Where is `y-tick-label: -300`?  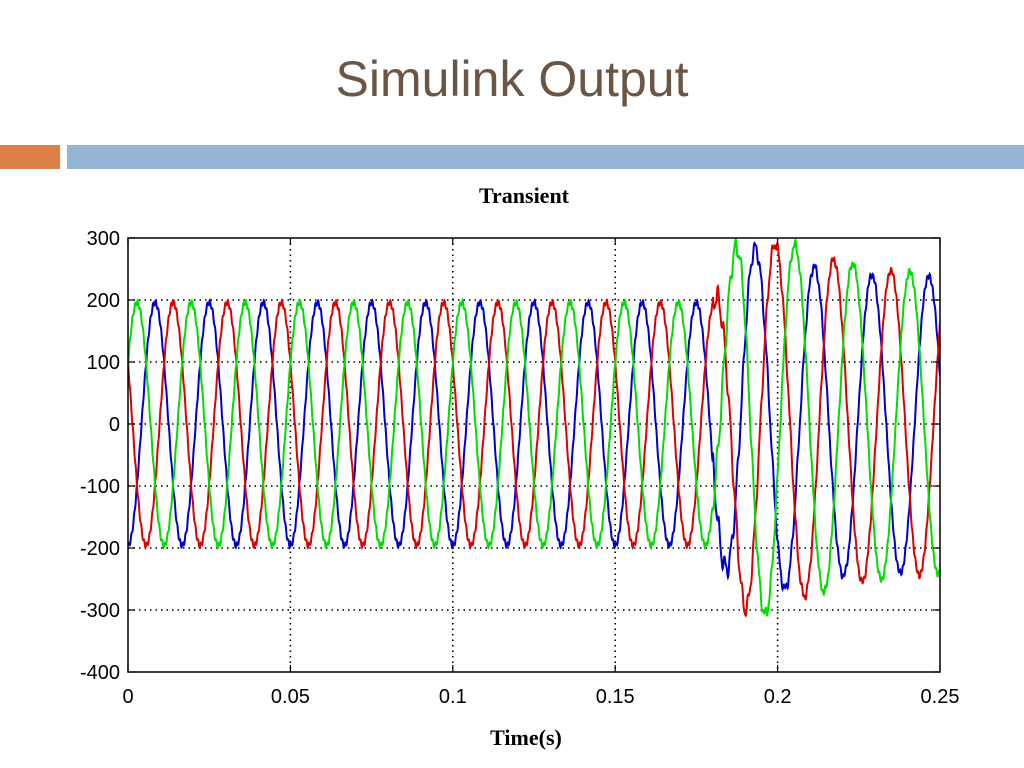 y-tick-label: -300 is located at coordinates (100, 611).